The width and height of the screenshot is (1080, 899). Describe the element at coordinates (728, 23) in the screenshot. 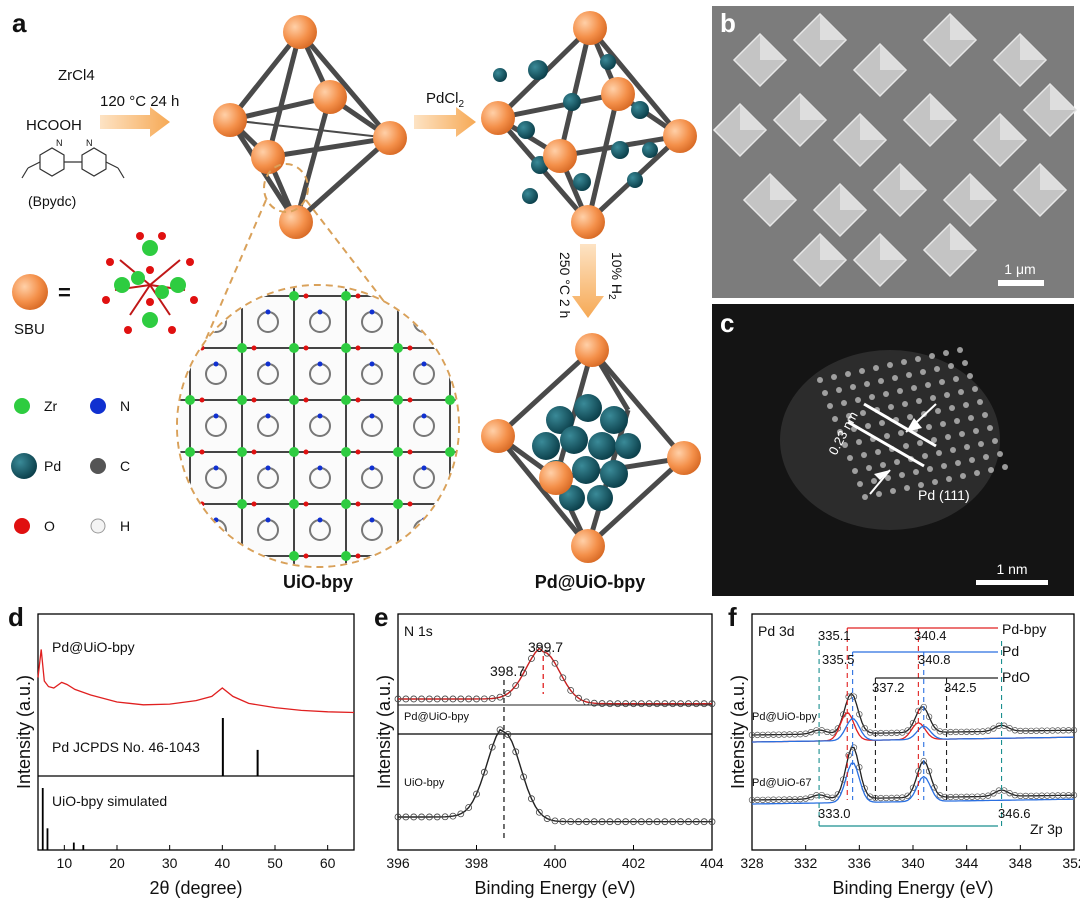

I see `panel-label-b: b` at that location.